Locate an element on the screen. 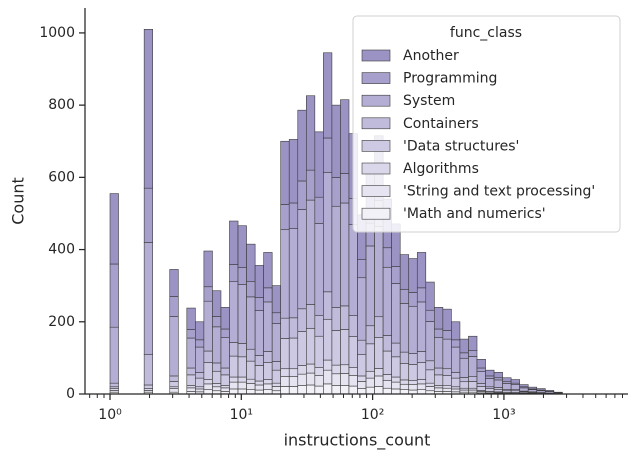 Image resolution: width=637 pixels, height=460 pixels. legend-label: System is located at coordinates (429, 101).